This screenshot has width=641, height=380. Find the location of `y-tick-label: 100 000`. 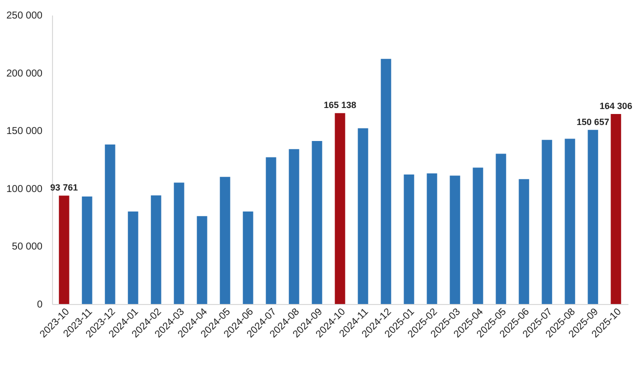

y-tick-label: 100 000 is located at coordinates (24, 189).